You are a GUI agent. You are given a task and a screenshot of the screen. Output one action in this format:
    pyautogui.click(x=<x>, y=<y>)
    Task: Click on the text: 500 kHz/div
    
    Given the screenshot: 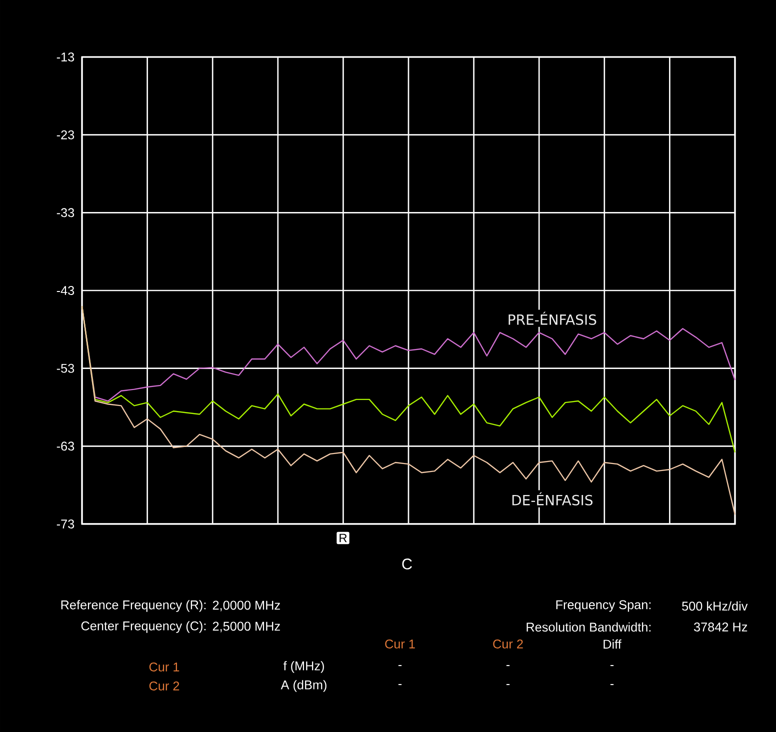 What is the action you would take?
    pyautogui.click(x=715, y=606)
    